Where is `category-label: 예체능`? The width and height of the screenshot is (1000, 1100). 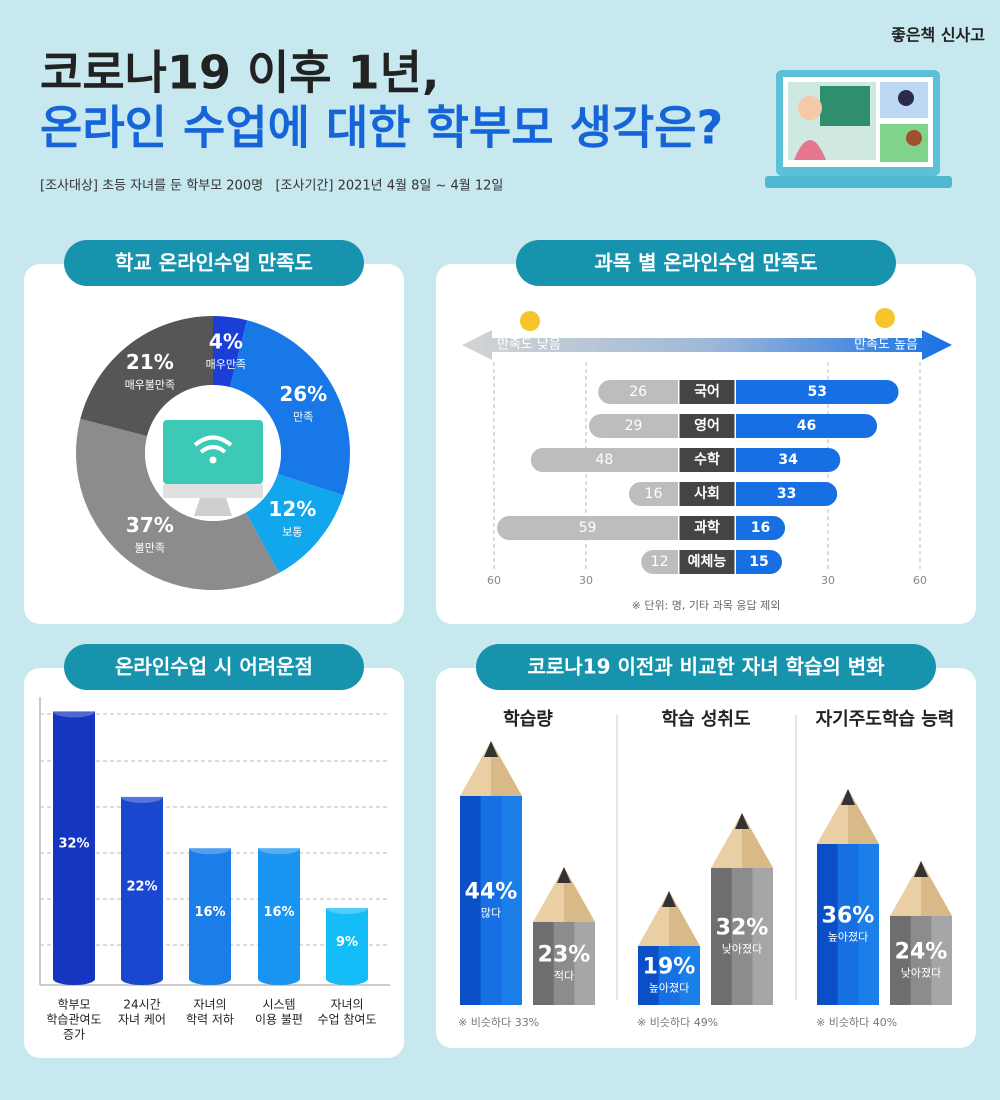
category-label: 예체능 is located at coordinates (707, 562).